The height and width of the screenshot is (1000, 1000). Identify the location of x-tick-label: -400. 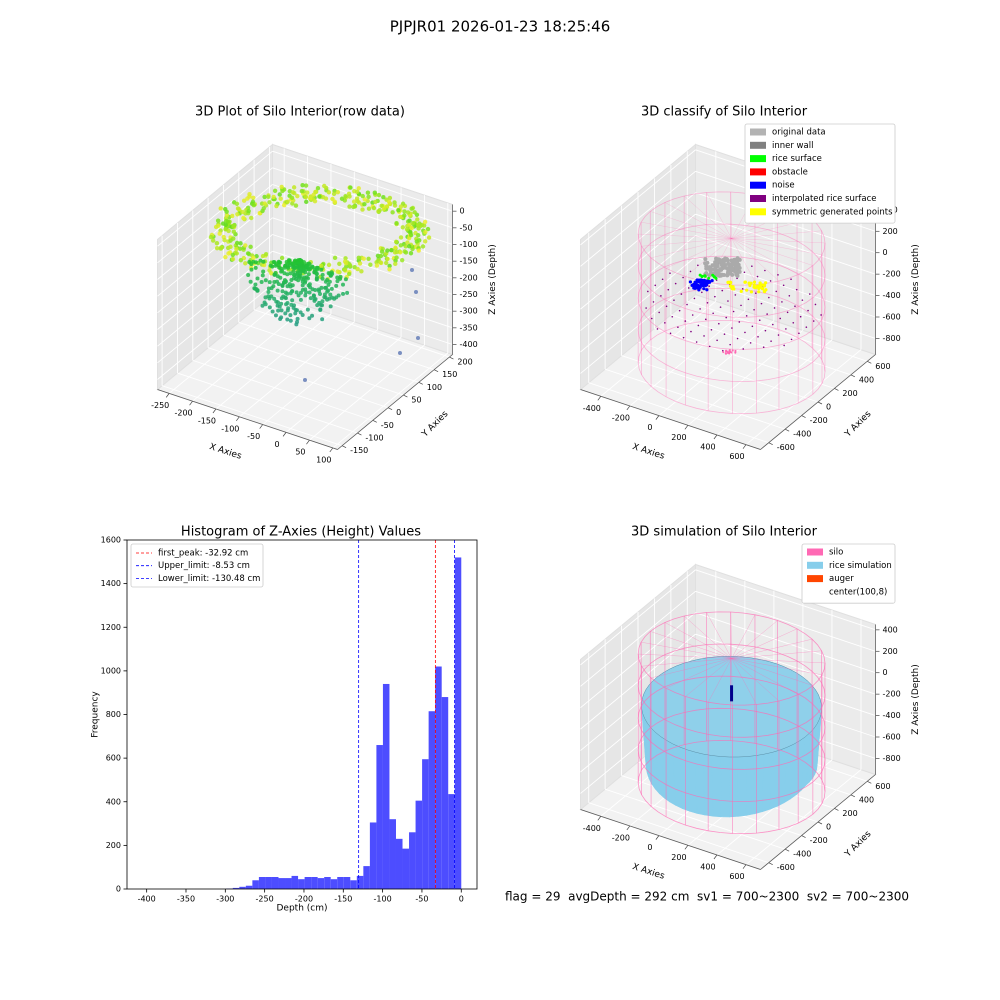
(592, 408).